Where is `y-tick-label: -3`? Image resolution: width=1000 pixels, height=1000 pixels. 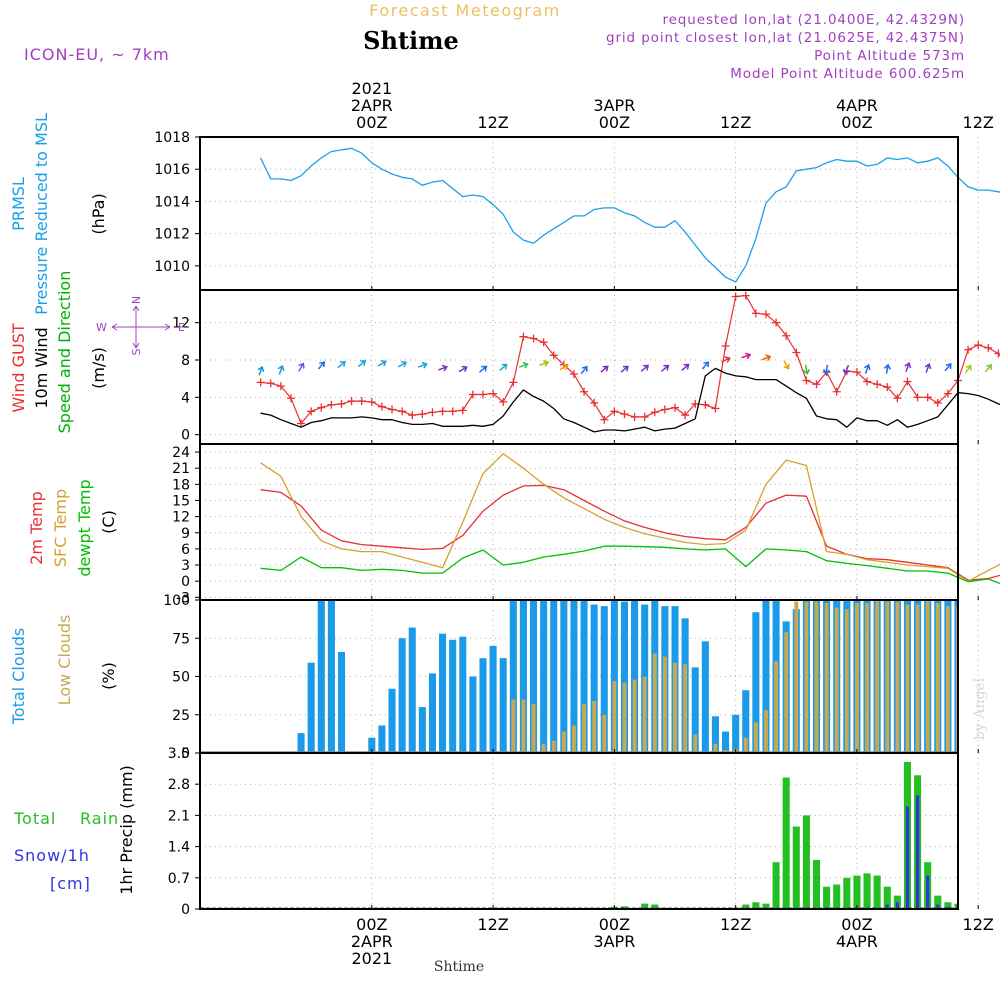 y-tick-label: -3 is located at coordinates (183, 598).